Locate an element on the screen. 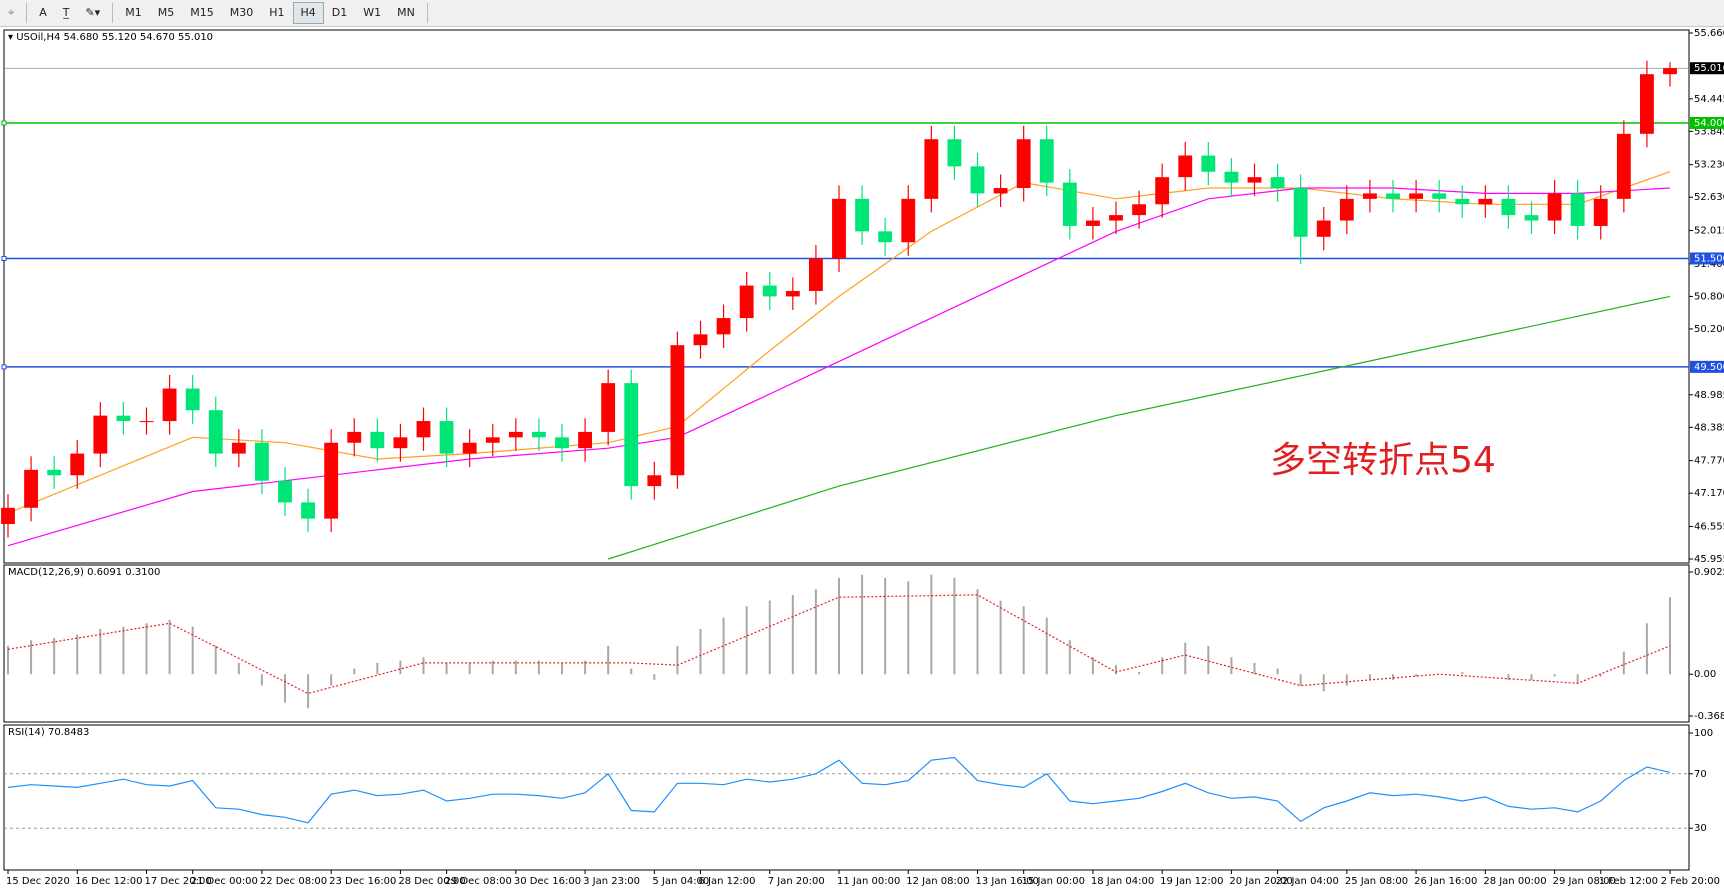  pane-header: ▾ USOil,H4 54.680 55.120 54.670 55.010 is located at coordinates (110, 37).